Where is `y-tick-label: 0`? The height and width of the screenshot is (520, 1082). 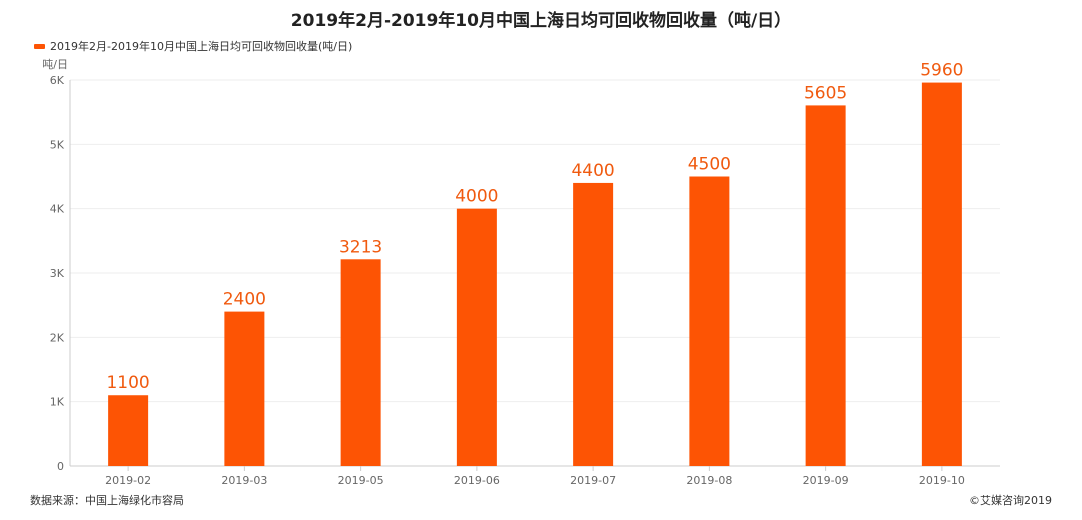 y-tick-label: 0 is located at coordinates (60, 466).